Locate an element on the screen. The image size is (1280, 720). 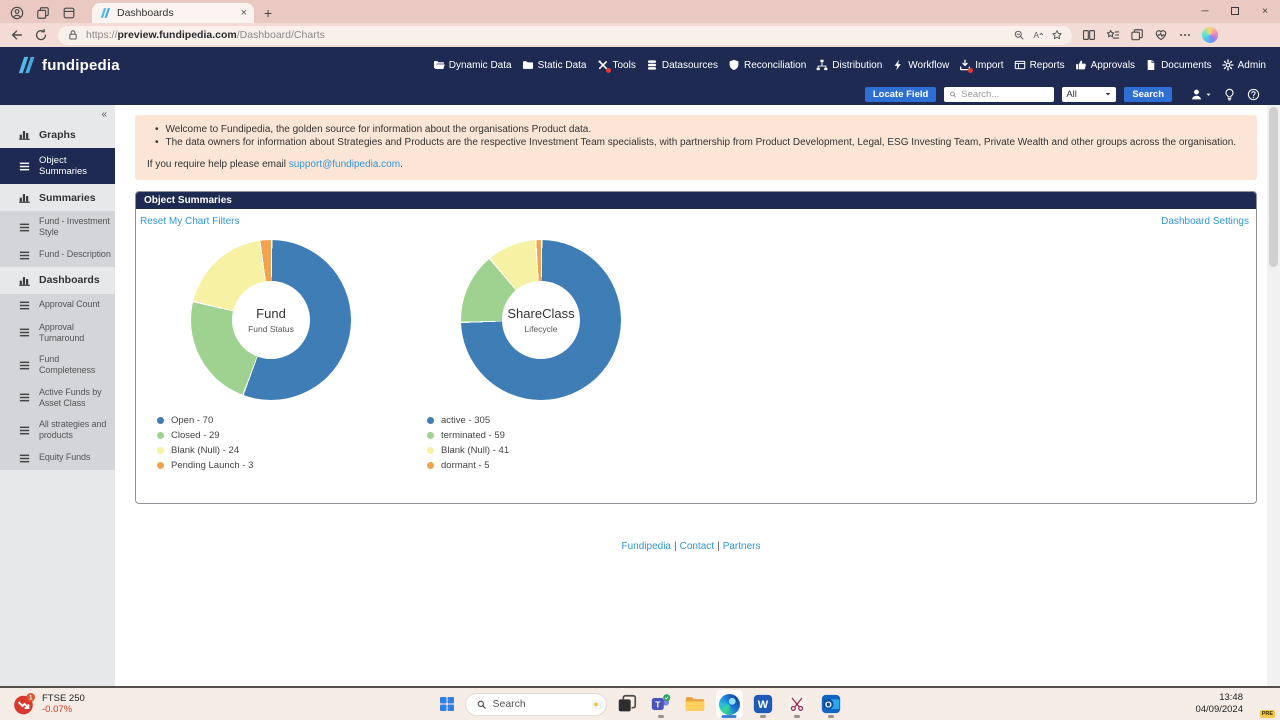
task-view-button is located at coordinates (627, 704).